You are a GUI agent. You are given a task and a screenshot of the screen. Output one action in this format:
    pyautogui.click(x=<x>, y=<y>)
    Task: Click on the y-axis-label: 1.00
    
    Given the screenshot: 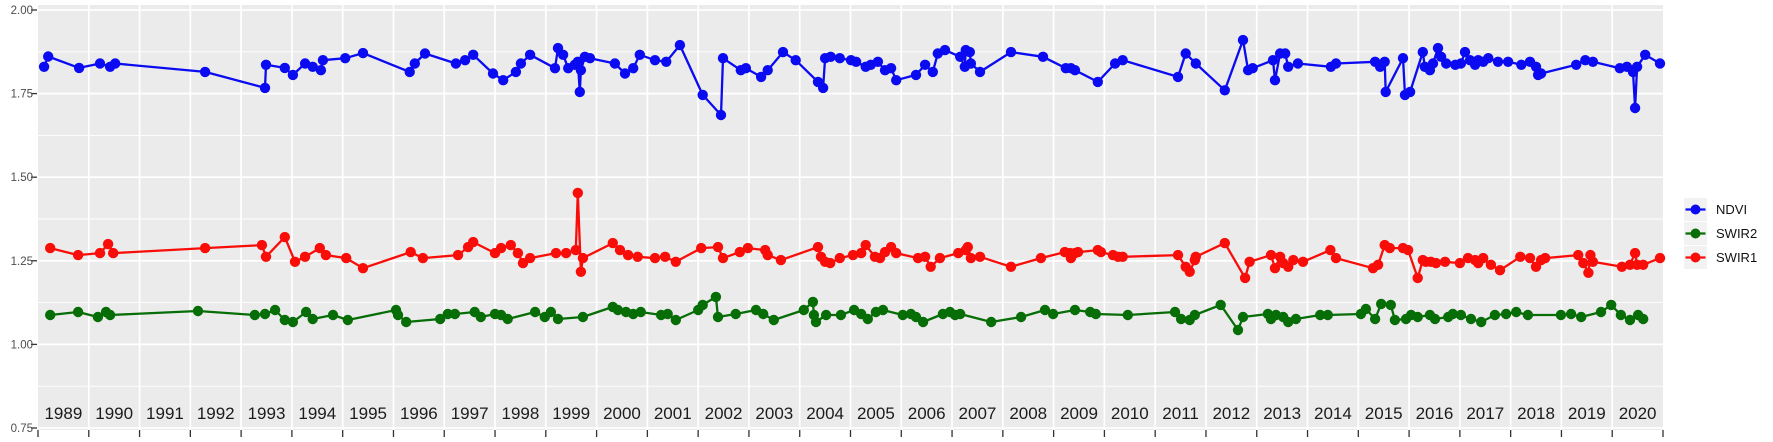 What is the action you would take?
    pyautogui.click(x=22, y=345)
    